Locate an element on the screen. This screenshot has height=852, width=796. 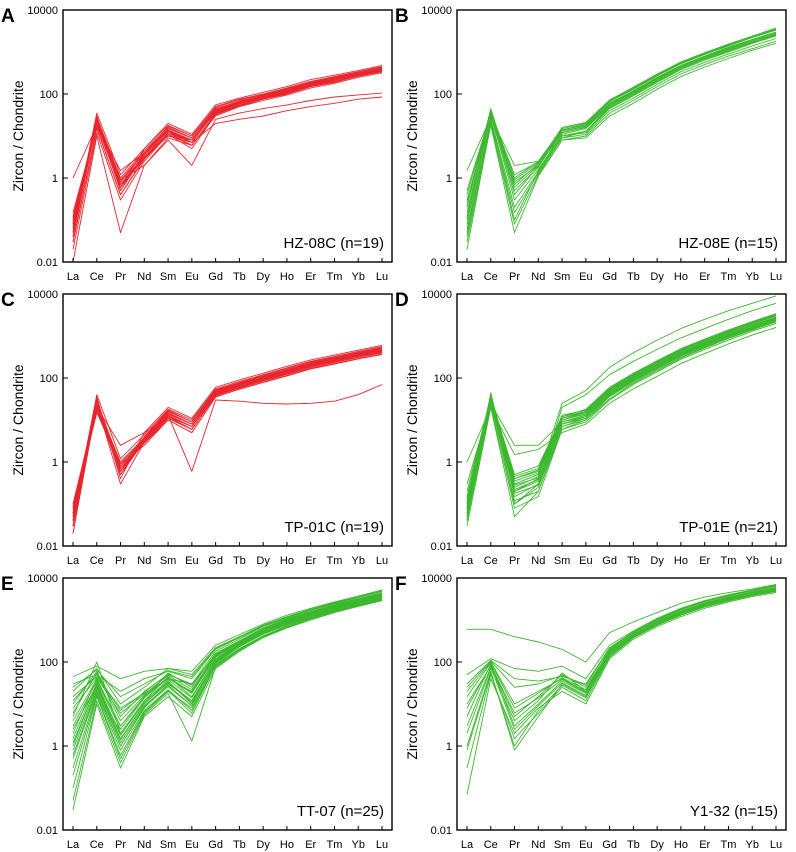
x-tick-label-e-9: Ho is located at coordinates (287, 845).